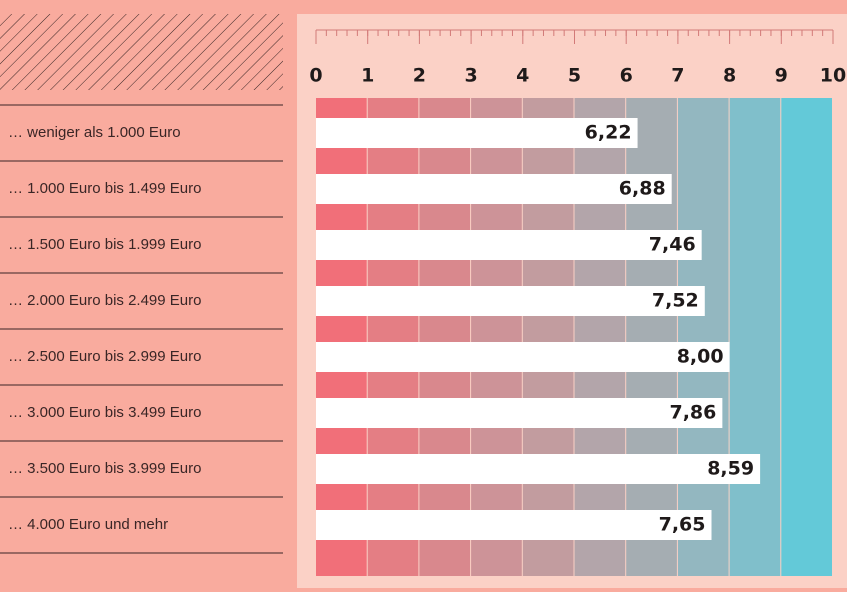 The width and height of the screenshot is (847, 592). What do you see at coordinates (104, 412) in the screenshot?
I see `category-label: … 3.000 Euro bis 3.499 Euro` at bounding box center [104, 412].